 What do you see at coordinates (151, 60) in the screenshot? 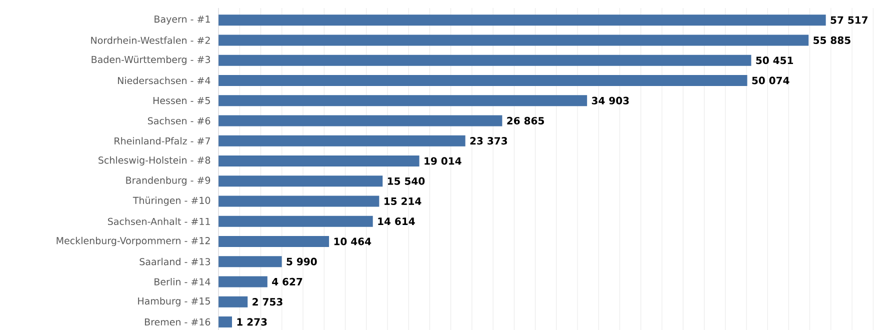
I see `y-tick-label: Baden-Württemberg - #3` at bounding box center [151, 60].